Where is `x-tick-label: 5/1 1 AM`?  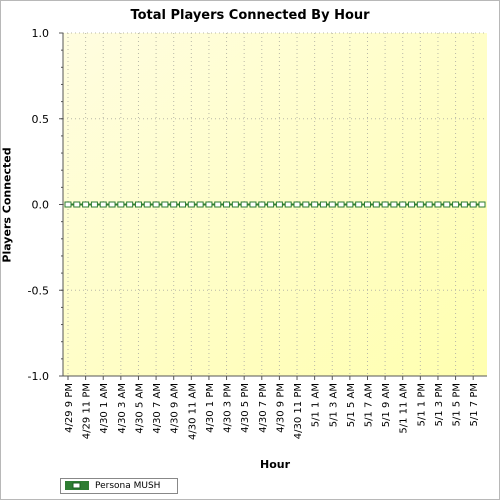
x-tick-label: 5/1 1 AM is located at coordinates (316, 405).